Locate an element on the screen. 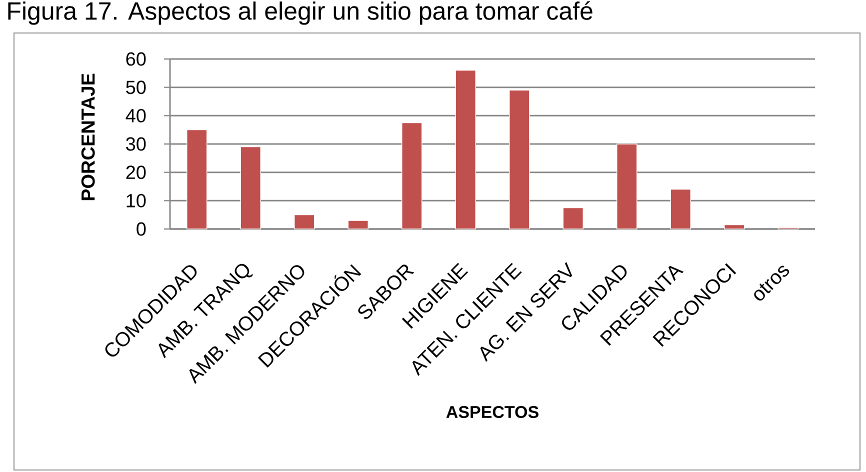 The image size is (866, 472). y-tick-label: 60 is located at coordinates (136, 59).